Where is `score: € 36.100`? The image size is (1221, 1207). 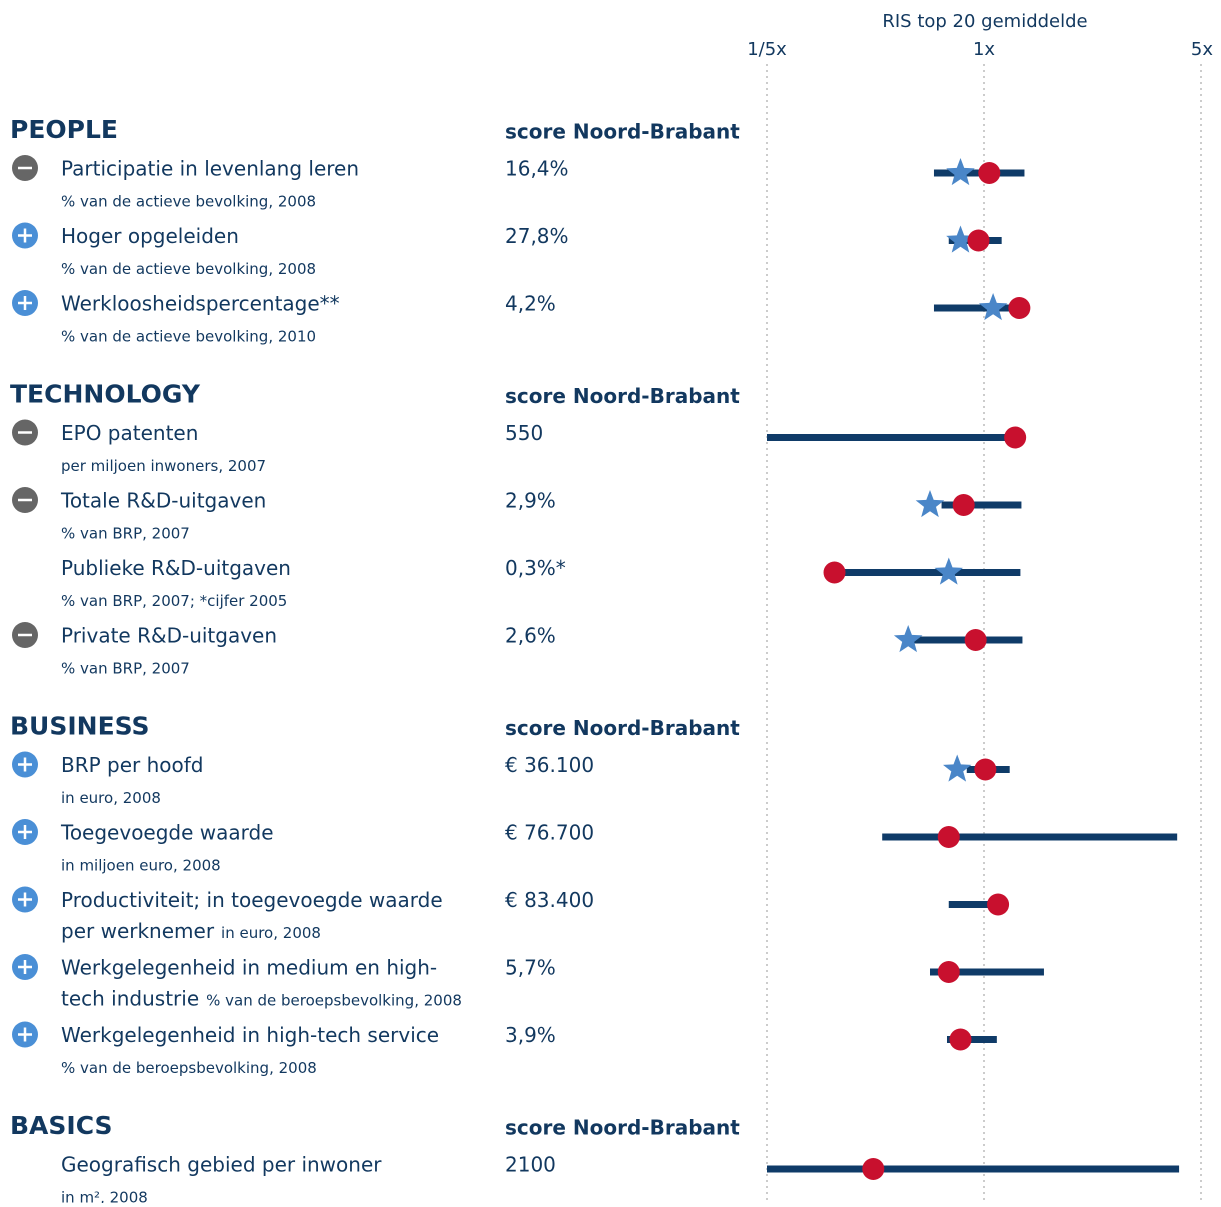 score: € 36.100 is located at coordinates (549, 765).